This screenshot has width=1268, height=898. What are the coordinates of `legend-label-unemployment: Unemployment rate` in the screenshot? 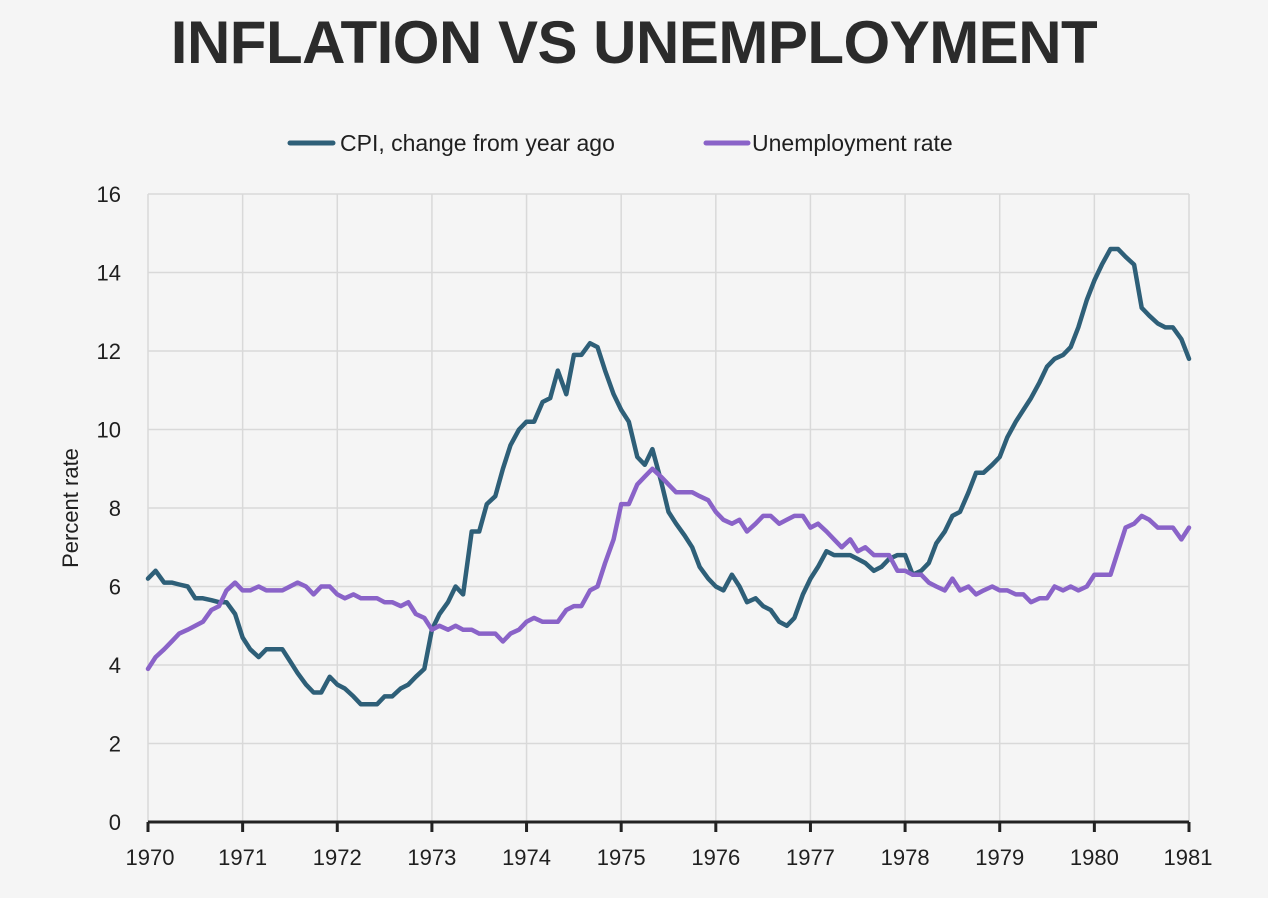 It's located at (852, 143).